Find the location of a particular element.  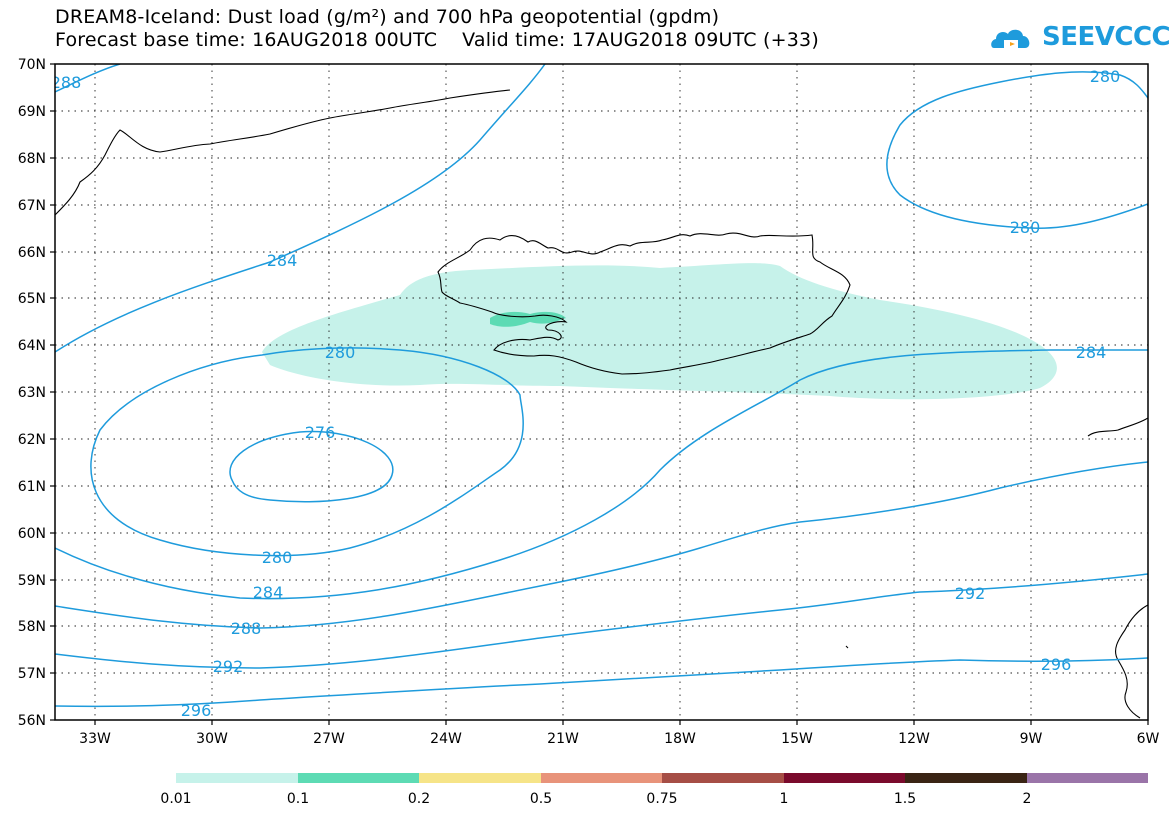

lat-label: 58N is located at coordinates (32, 627).